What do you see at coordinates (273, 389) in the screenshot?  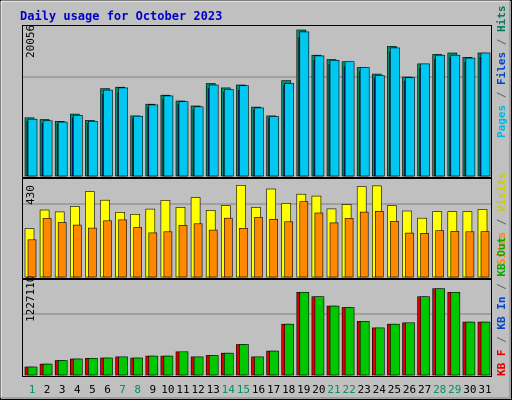 I see `day-label-17: 17` at bounding box center [273, 389].